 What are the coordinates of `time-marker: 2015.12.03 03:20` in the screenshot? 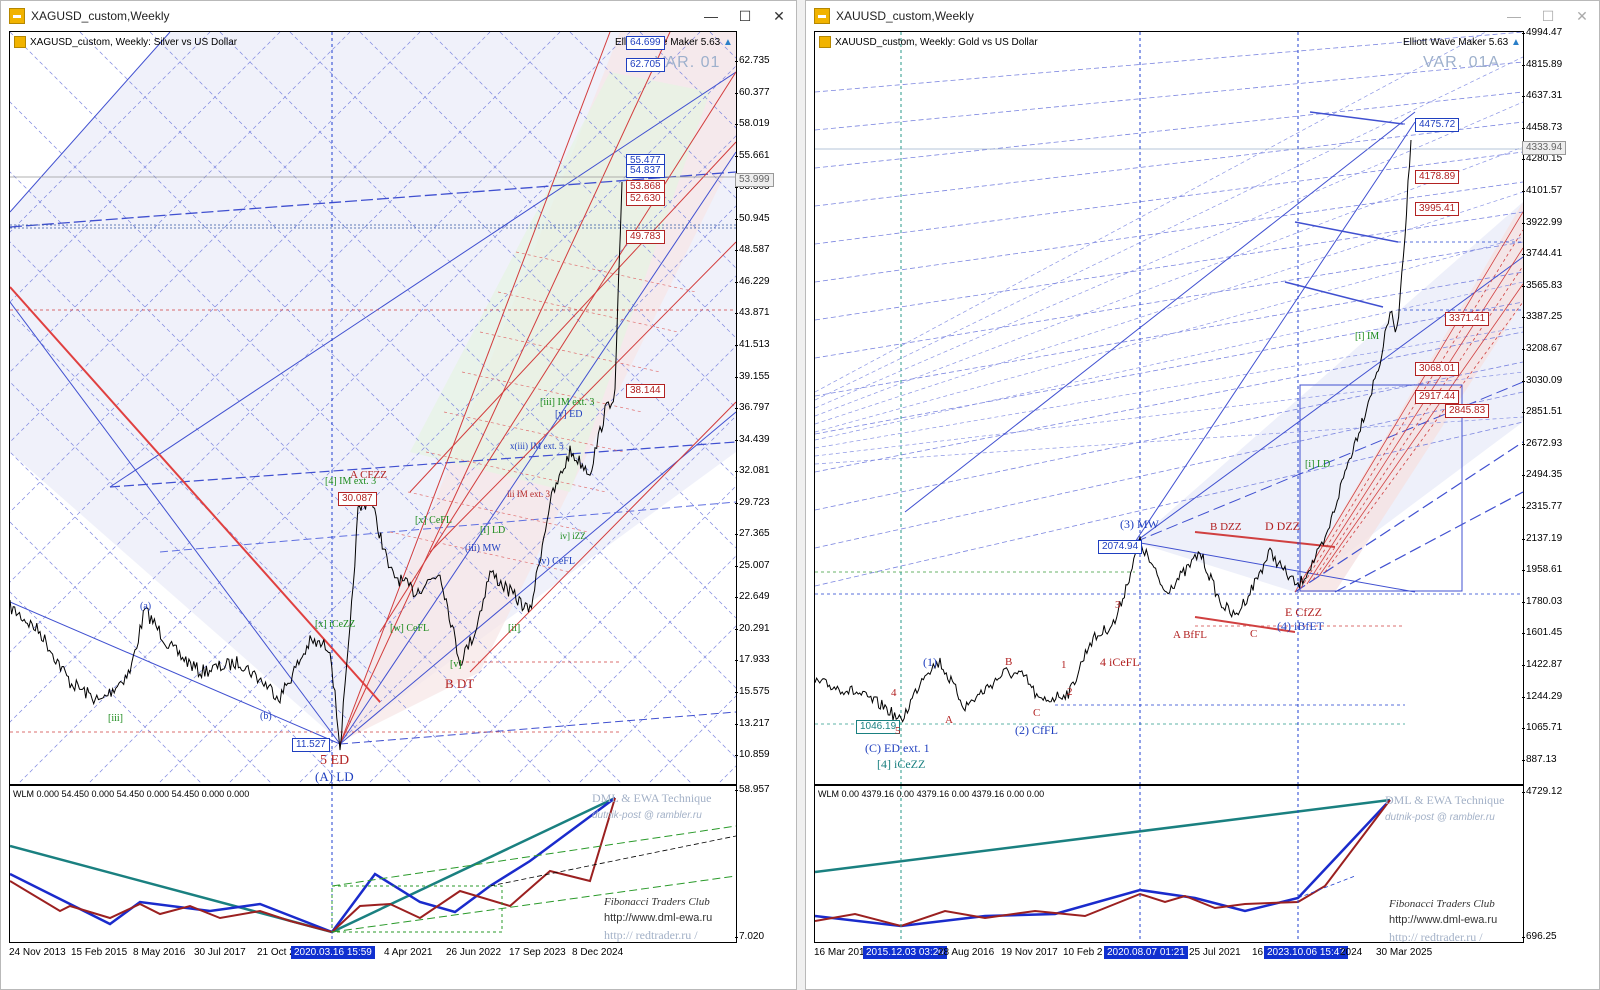 It's located at (905, 952).